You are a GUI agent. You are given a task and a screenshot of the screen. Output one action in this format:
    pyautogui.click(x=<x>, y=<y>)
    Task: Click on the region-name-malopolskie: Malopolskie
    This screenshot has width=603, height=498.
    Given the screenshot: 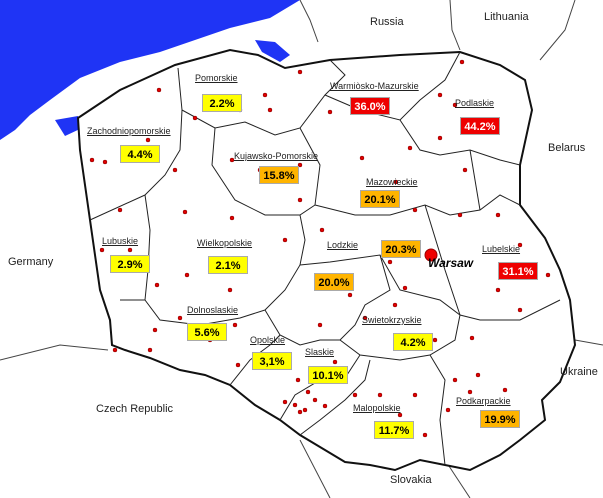 What is the action you would take?
    pyautogui.click(x=377, y=408)
    